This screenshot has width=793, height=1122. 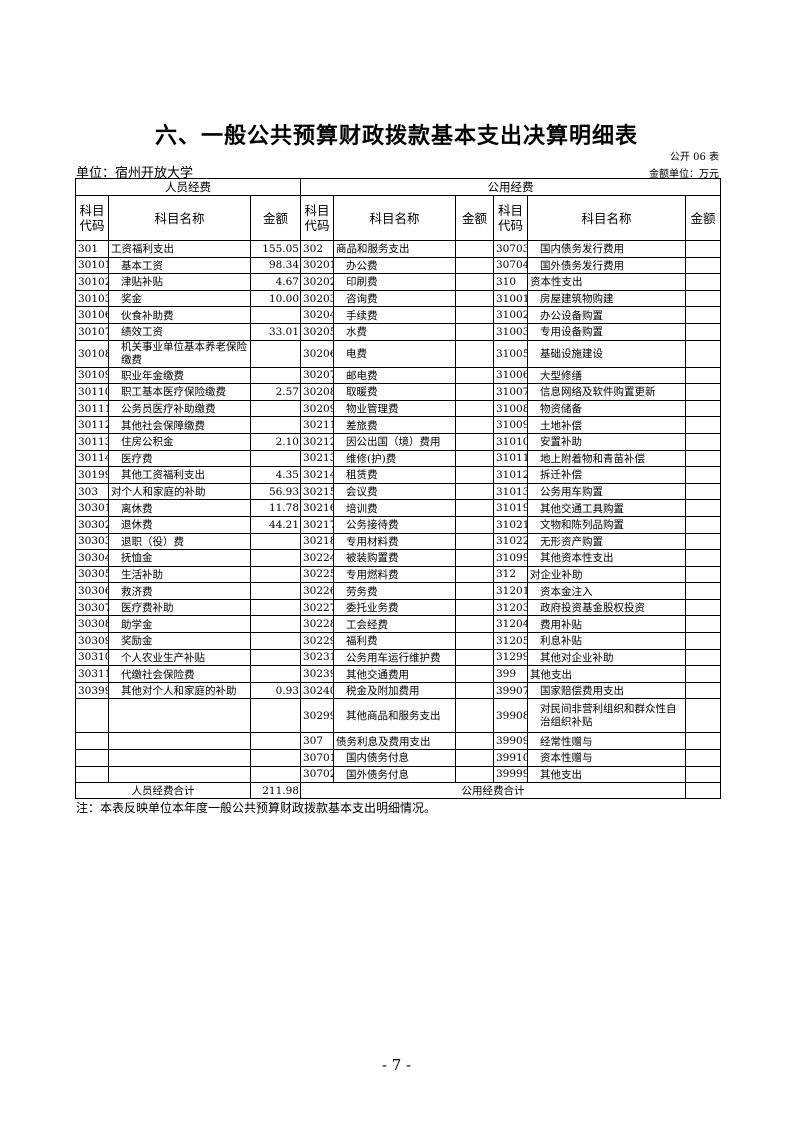 I want to click on cell-name: 奖励金, so click(x=179, y=641).